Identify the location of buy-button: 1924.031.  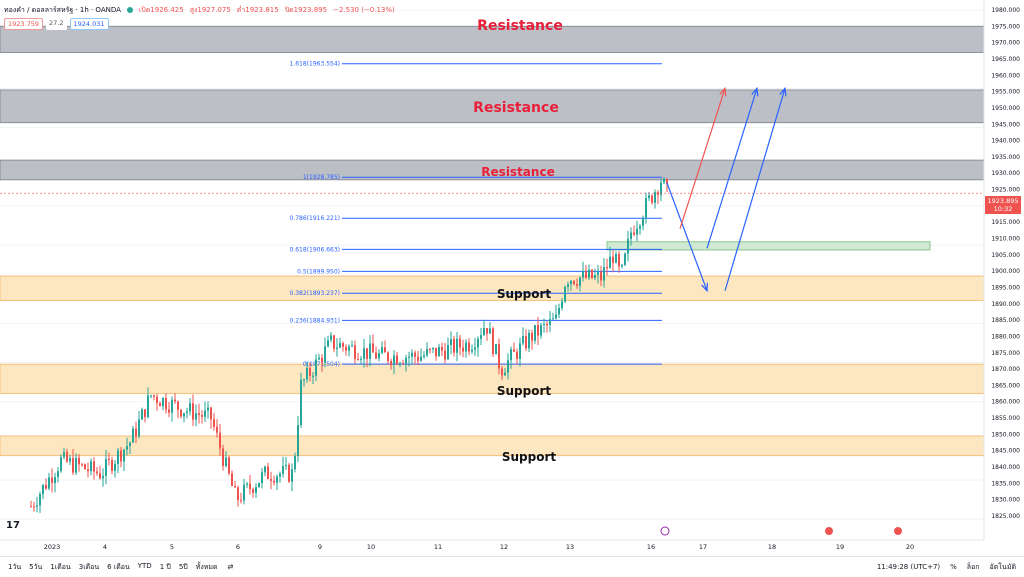
(89, 24).